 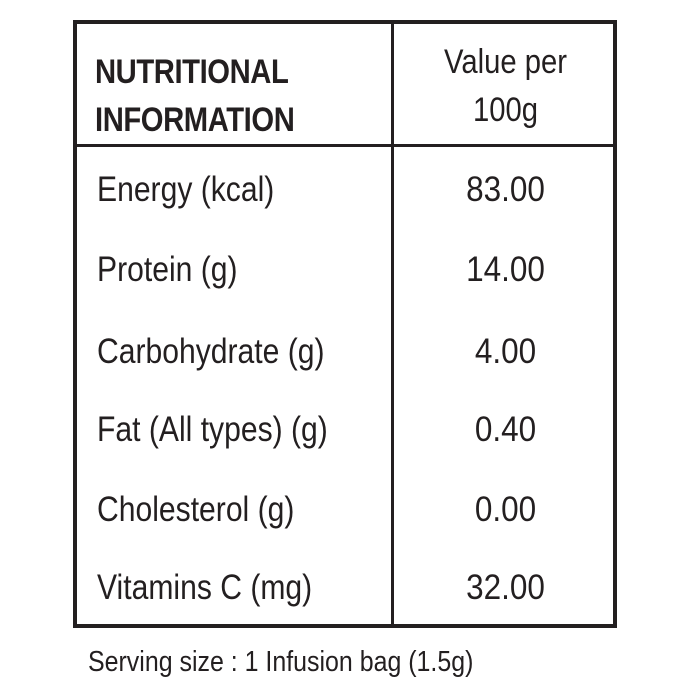 I want to click on header-divider, so click(x=345, y=145).